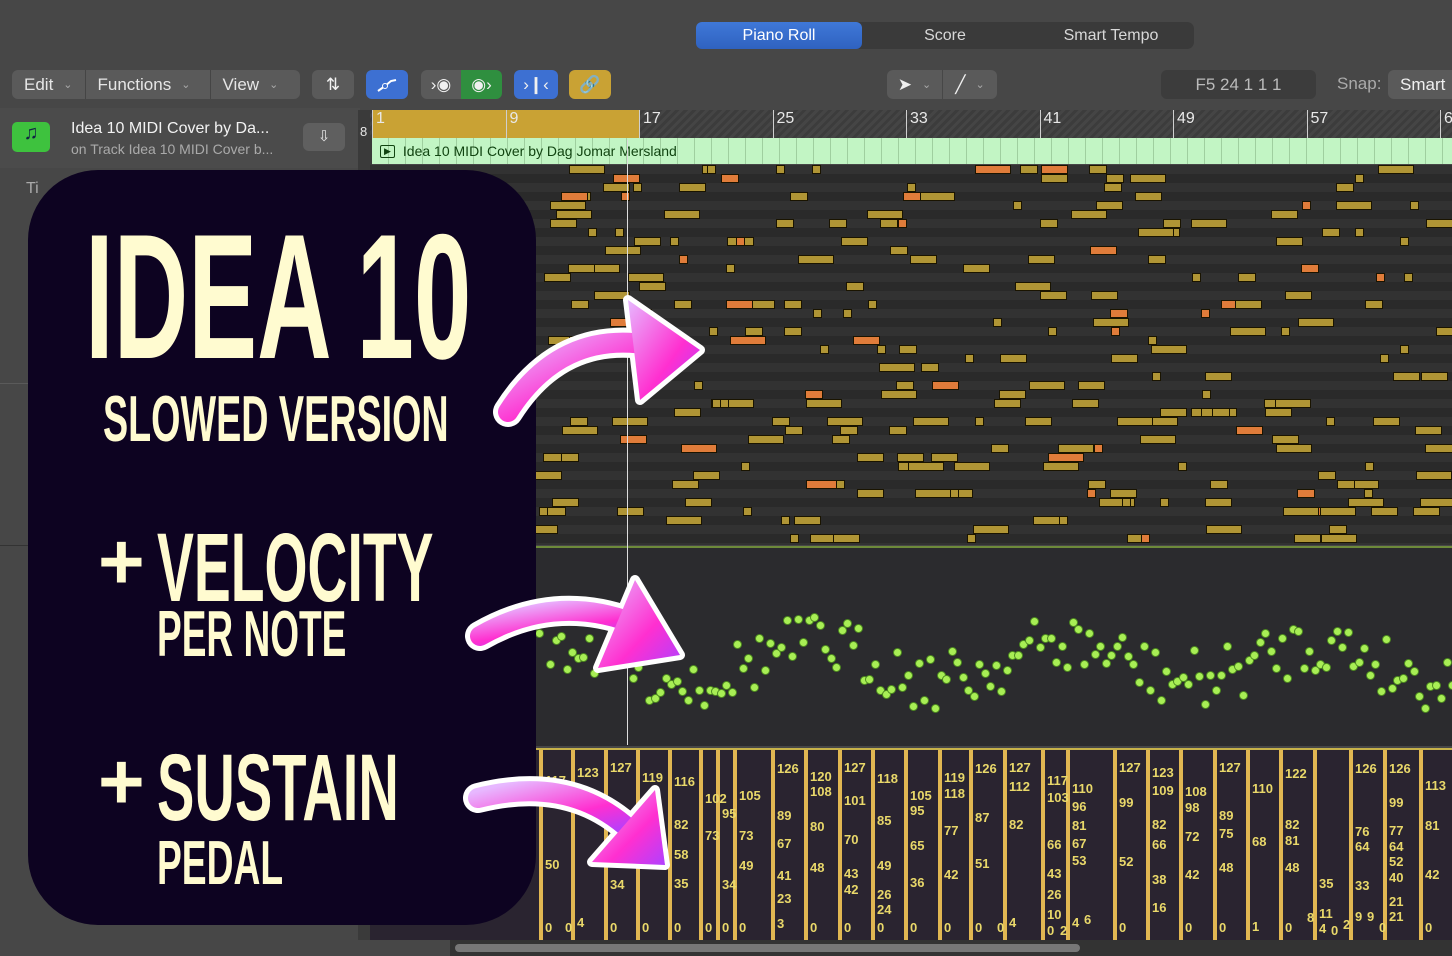 Image resolution: width=1452 pixels, height=956 pixels. Describe the element at coordinates (441, 84) in the screenshot. I see `midi-in-button: ›◉` at that location.